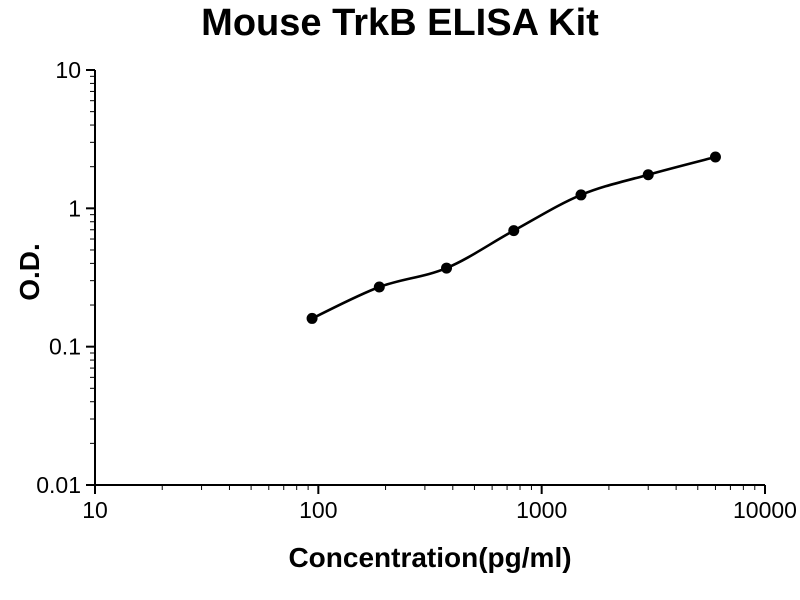  What do you see at coordinates (65, 347) in the screenshot?
I see `y-axis-tick-label: 0.1` at bounding box center [65, 347].